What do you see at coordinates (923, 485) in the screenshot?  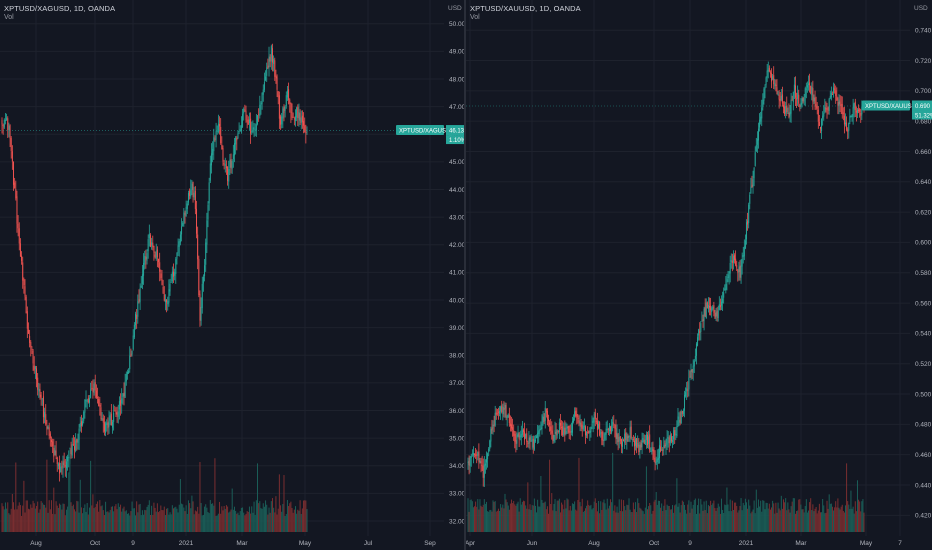 I see `price-tick-label: 0.440` at bounding box center [923, 485].